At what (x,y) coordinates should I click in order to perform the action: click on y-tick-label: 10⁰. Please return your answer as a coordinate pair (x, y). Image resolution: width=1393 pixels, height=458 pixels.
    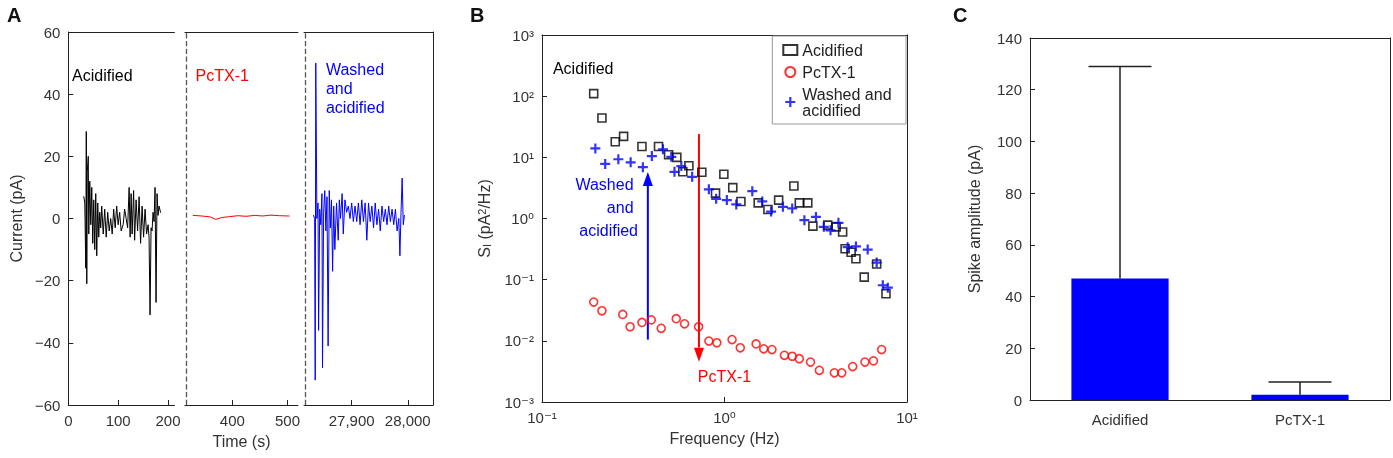
    Looking at the image, I should click on (522, 218).